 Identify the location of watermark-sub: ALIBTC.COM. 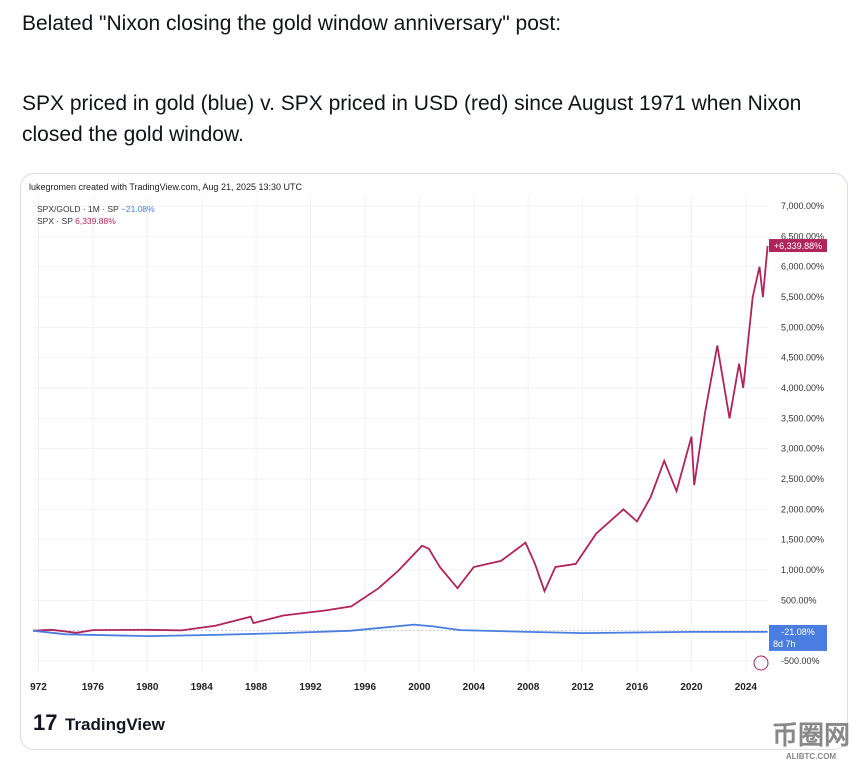
(811, 756).